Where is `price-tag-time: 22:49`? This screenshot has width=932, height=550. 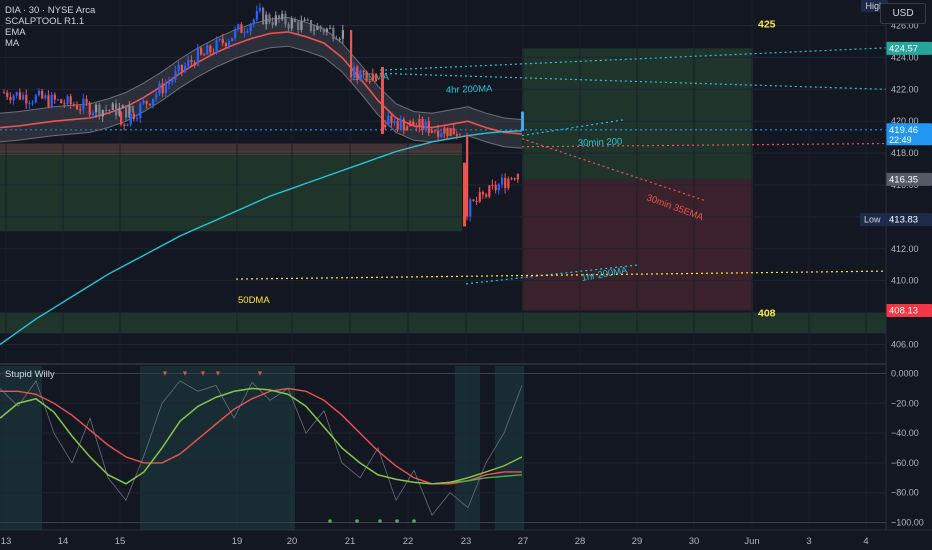
price-tag-time: 22:49 is located at coordinates (900, 140).